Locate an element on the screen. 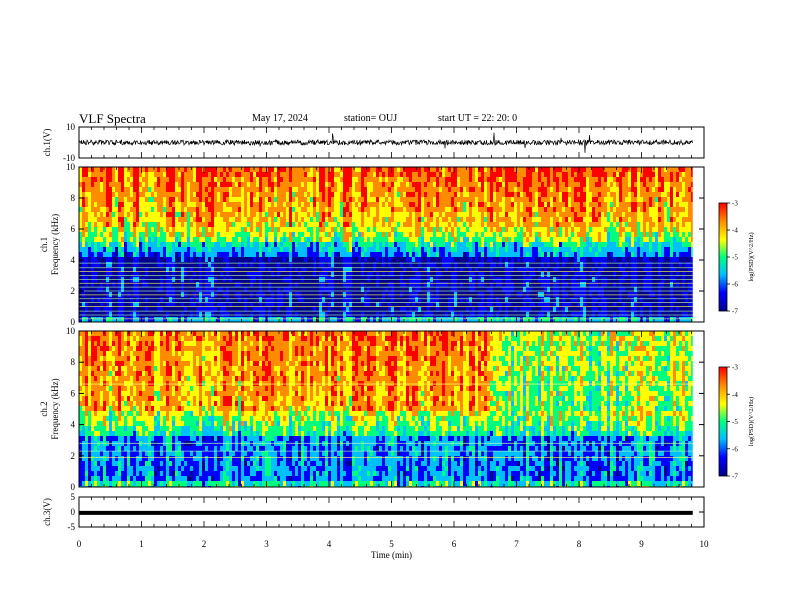 Image resolution: width=792 pixels, height=612 pixels. ch2-spec-tick-label: 6 is located at coordinates (73, 393).